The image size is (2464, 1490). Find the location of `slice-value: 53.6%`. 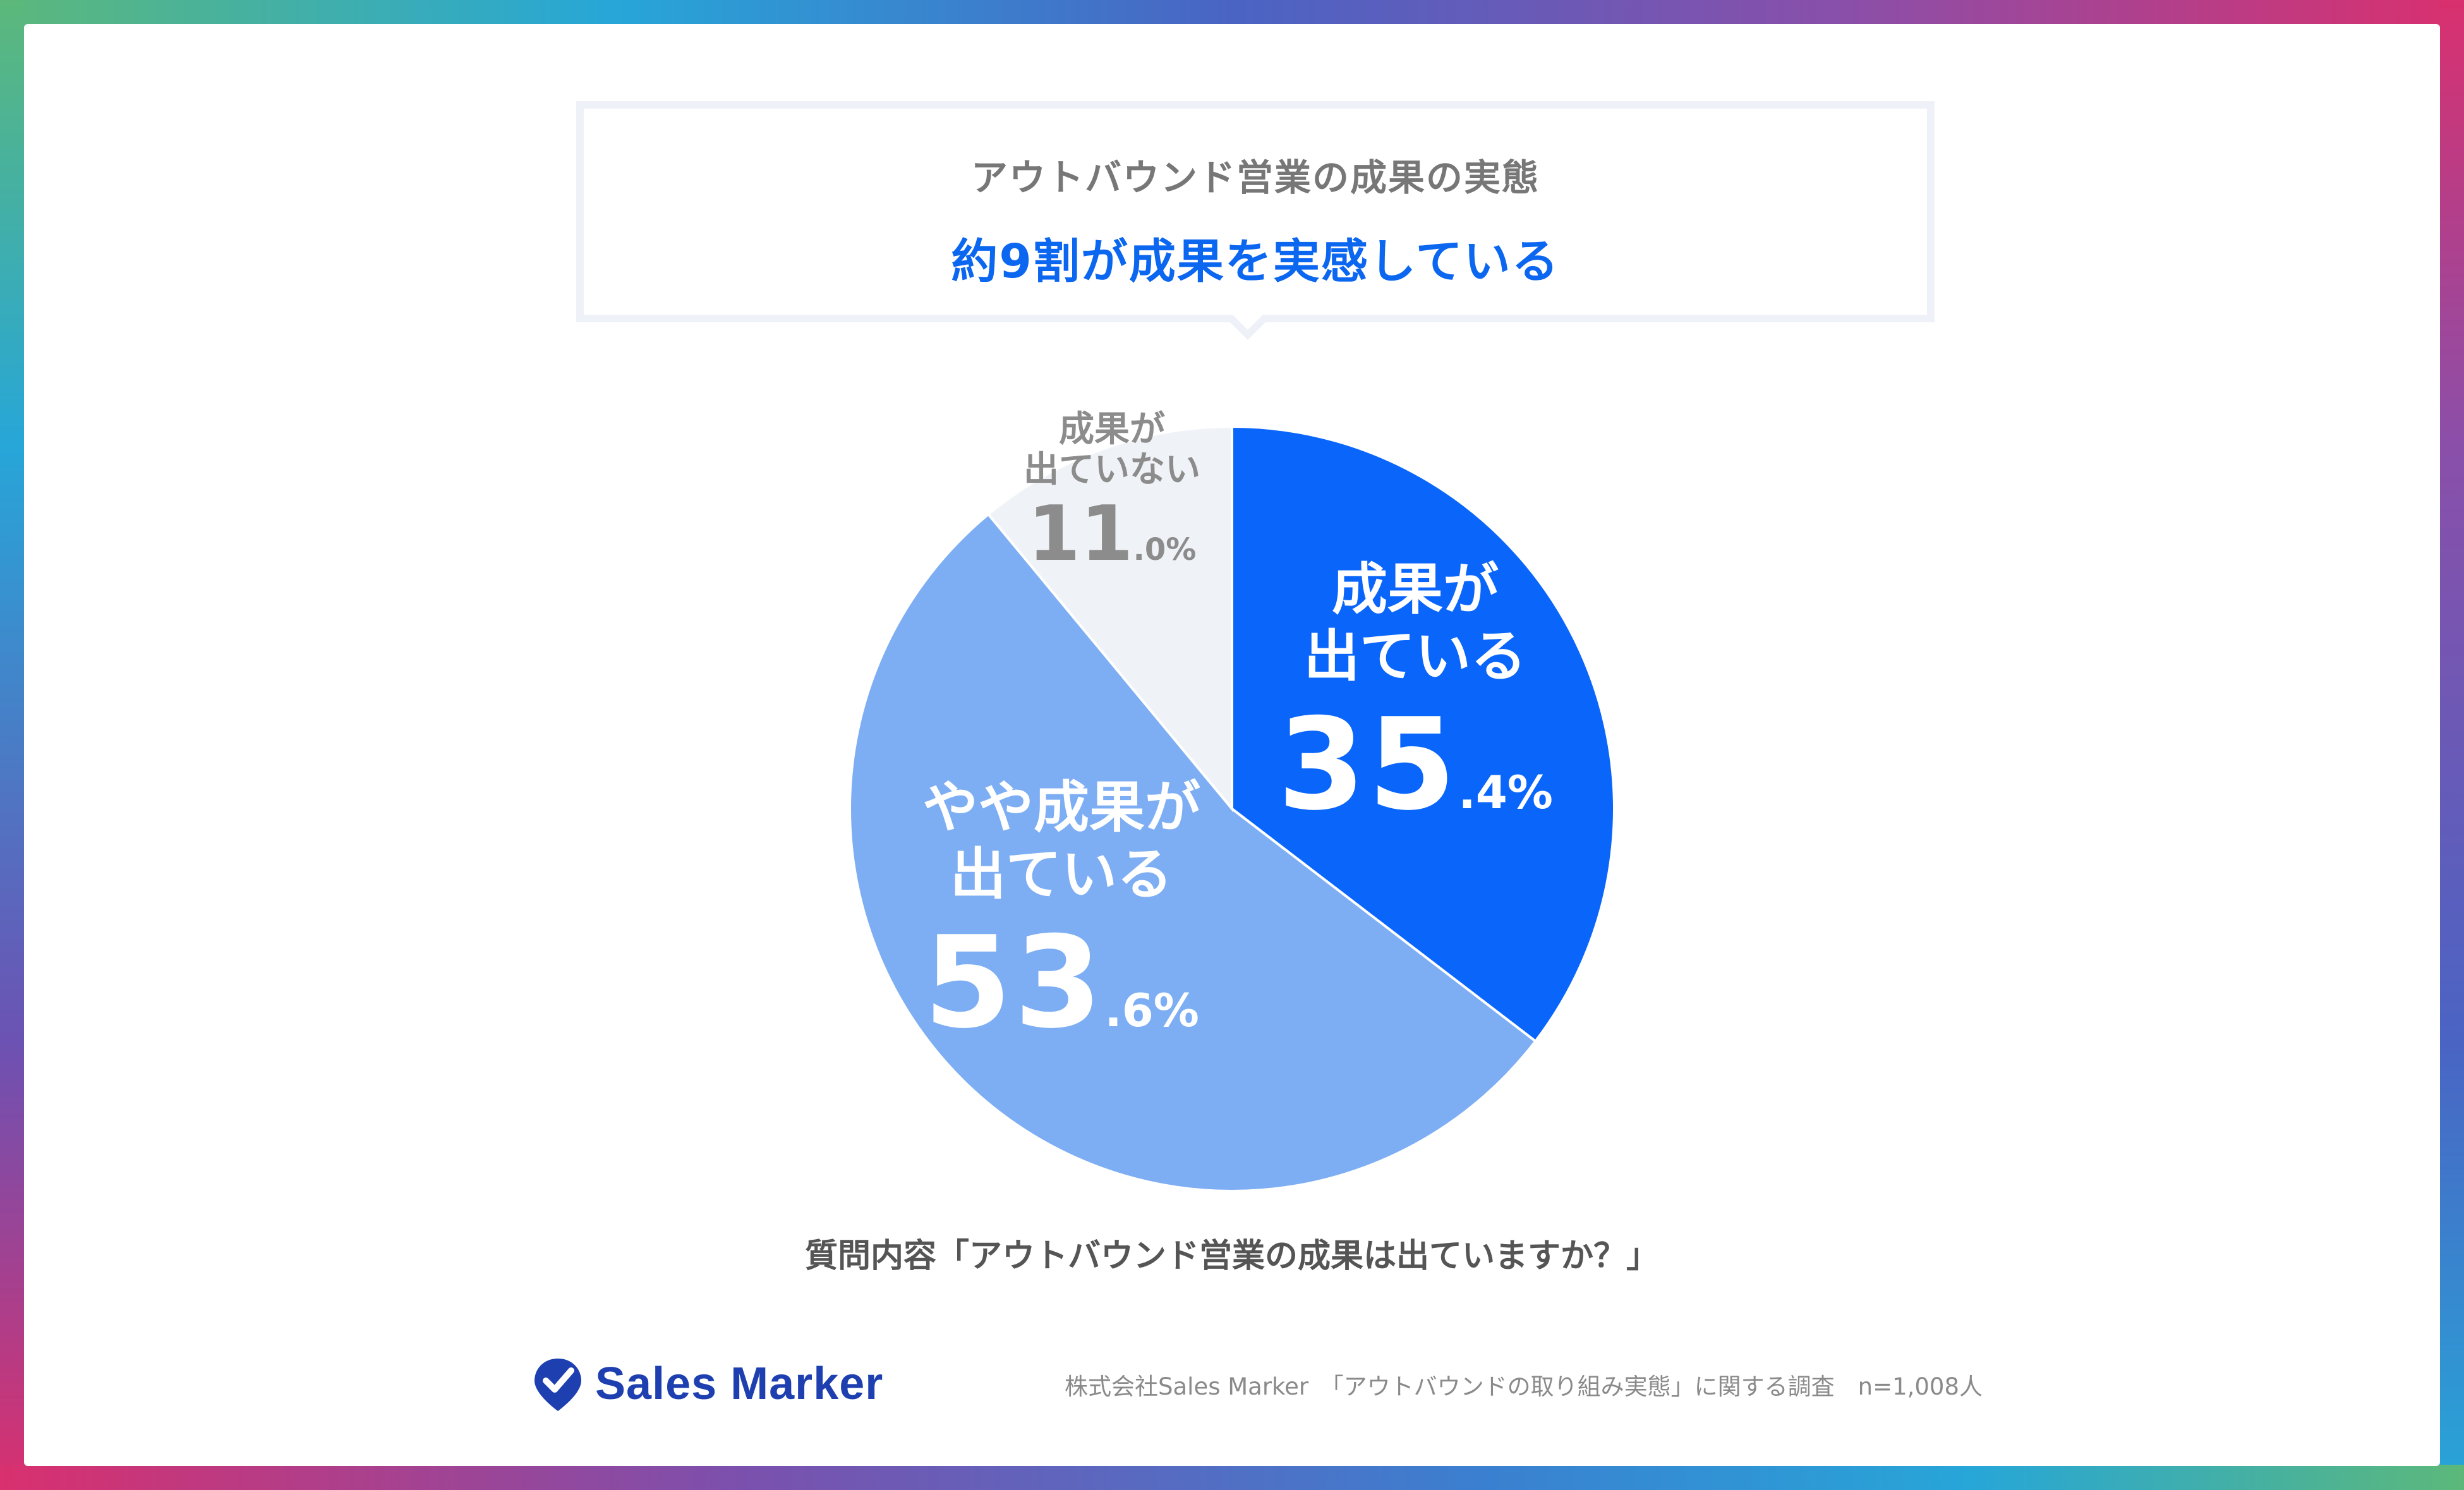

slice-value: 53.6% is located at coordinates (1061, 983).